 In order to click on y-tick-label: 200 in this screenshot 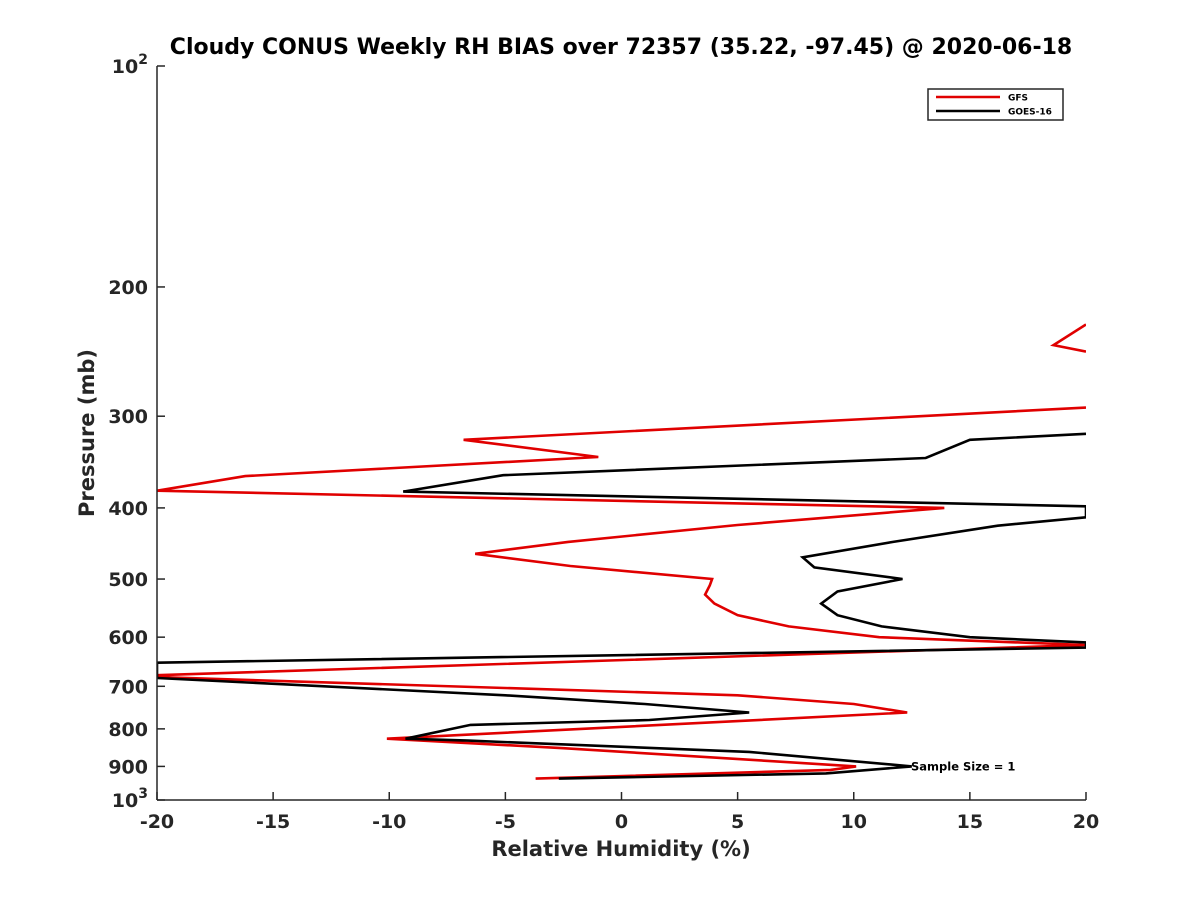, I will do `click(128, 288)`.